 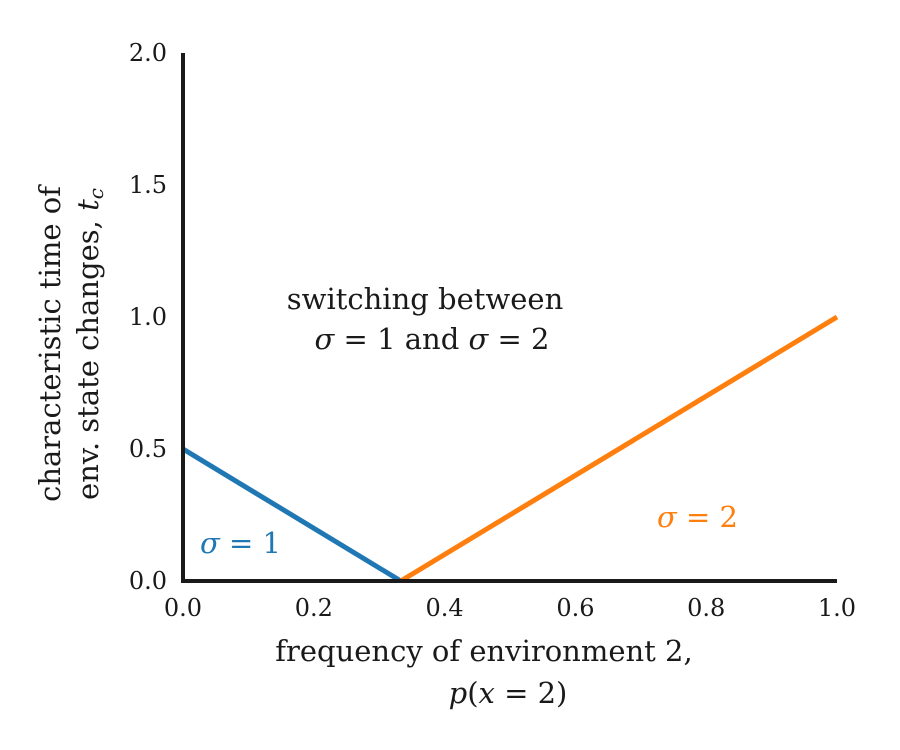 I want to click on x-tick-label: 0.6, so click(x=575, y=608).